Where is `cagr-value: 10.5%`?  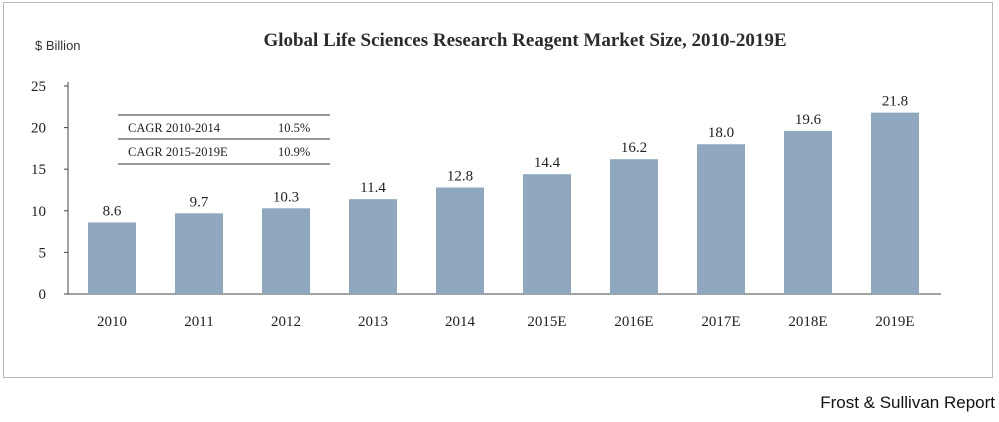
cagr-value: 10.5% is located at coordinates (294, 128).